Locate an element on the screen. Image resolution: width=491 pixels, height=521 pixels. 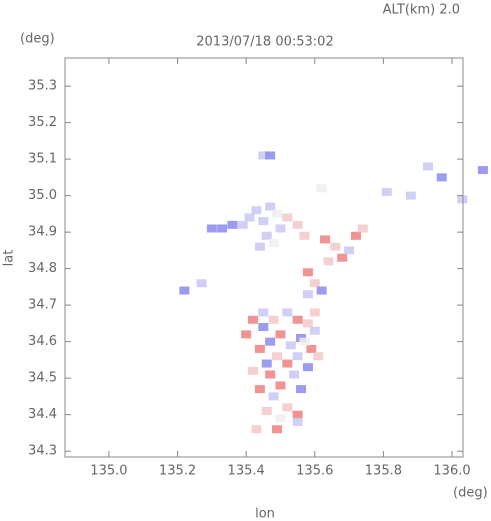
y-tick-label: 34.7 is located at coordinates (42, 305).